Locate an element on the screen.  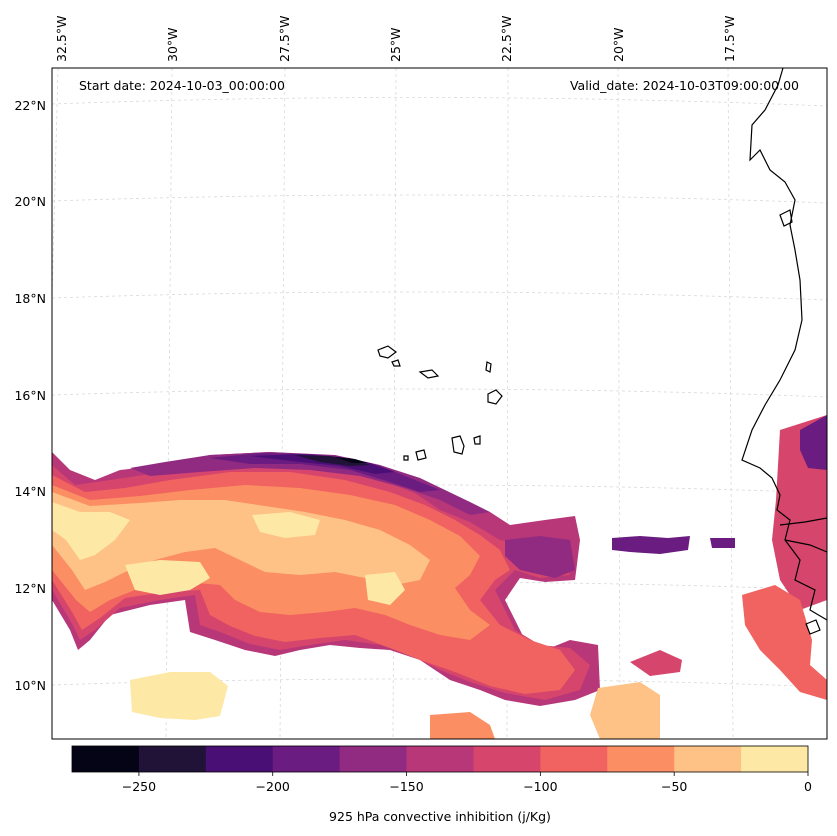
lat-label: 14°N is located at coordinates (30, 491).